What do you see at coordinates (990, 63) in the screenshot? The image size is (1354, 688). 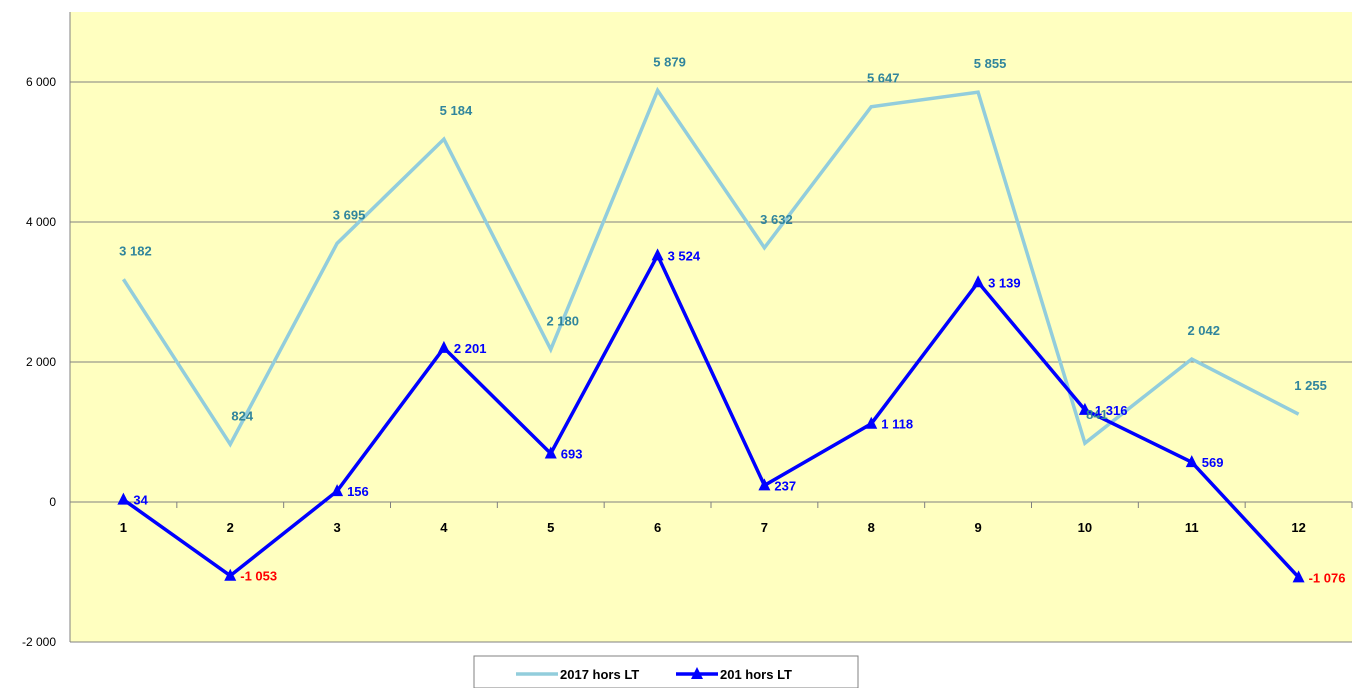 I see `series-1-data-label: 5 855` at bounding box center [990, 63].